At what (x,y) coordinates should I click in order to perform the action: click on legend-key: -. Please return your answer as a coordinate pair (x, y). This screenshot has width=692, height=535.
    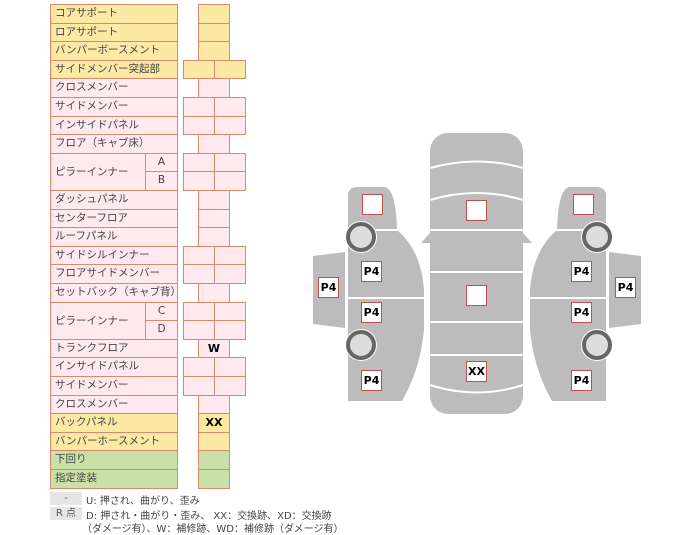
    Looking at the image, I should click on (66, 498).